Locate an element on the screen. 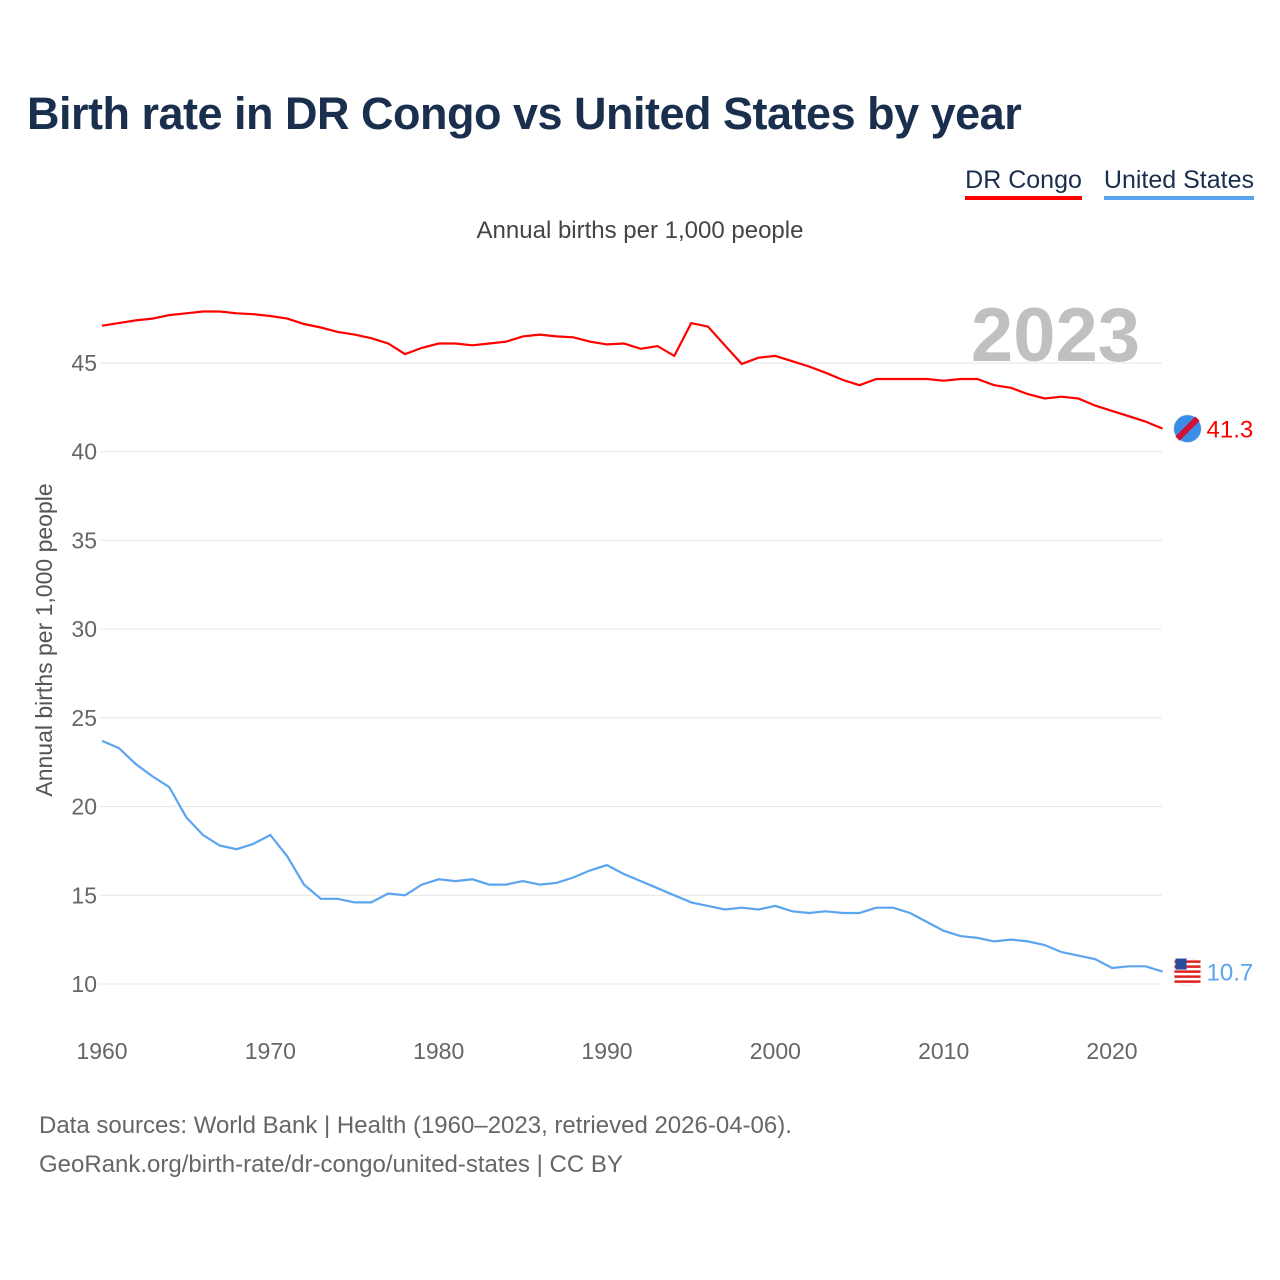 Image resolution: width=1280 pixels, height=1280 pixels. legend-dr-congo: DR Congo is located at coordinates (1023, 183).